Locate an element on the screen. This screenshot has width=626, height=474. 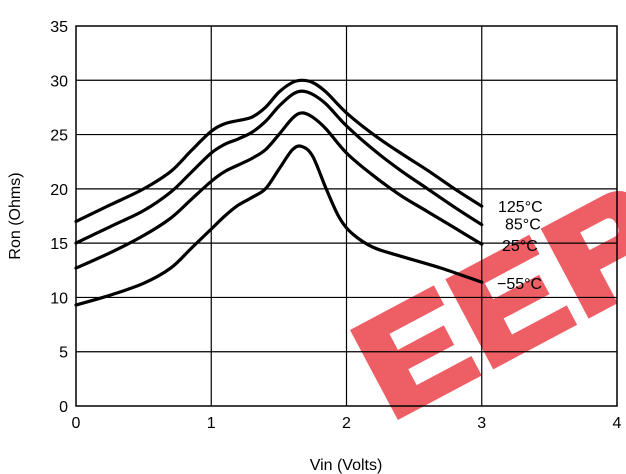
watermark-letter-e2 is located at coordinates (511, 302).